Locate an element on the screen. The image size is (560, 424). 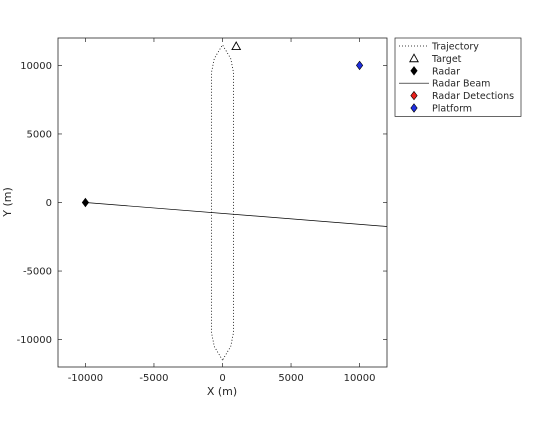
trajectory-line is located at coordinates (222, 202).